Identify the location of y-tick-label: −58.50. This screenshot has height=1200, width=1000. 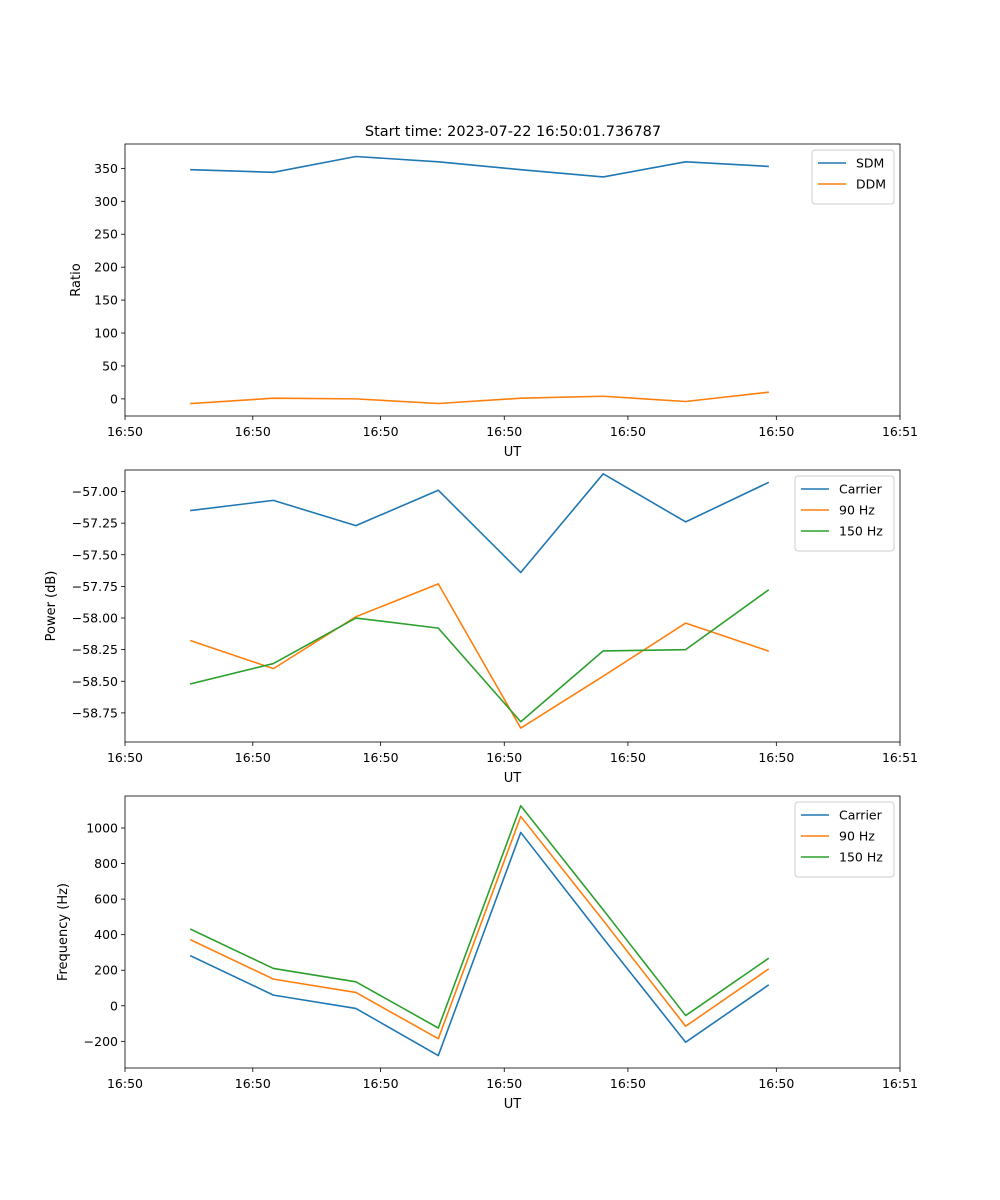
(95, 681).